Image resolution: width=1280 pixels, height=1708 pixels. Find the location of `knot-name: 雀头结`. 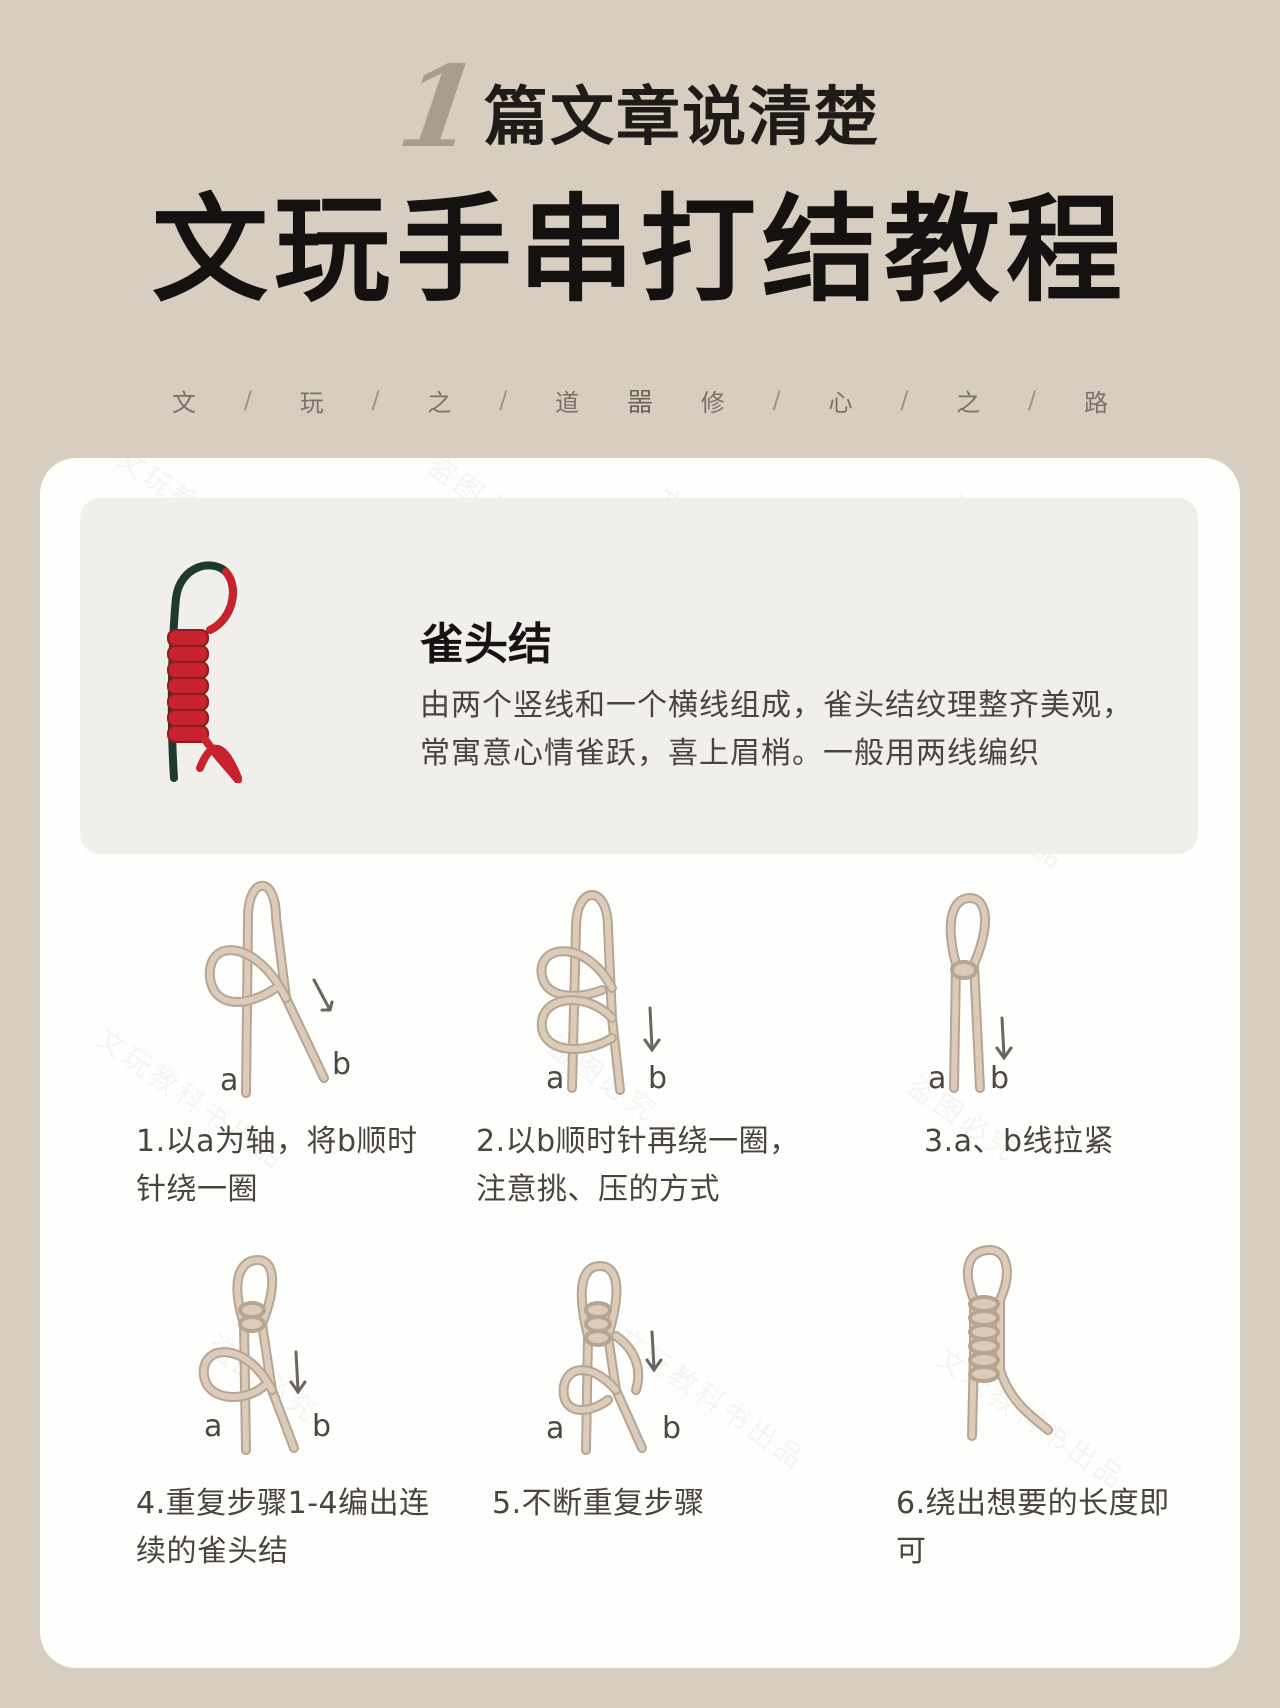

knot-name: 雀头结 is located at coordinates (486, 644).